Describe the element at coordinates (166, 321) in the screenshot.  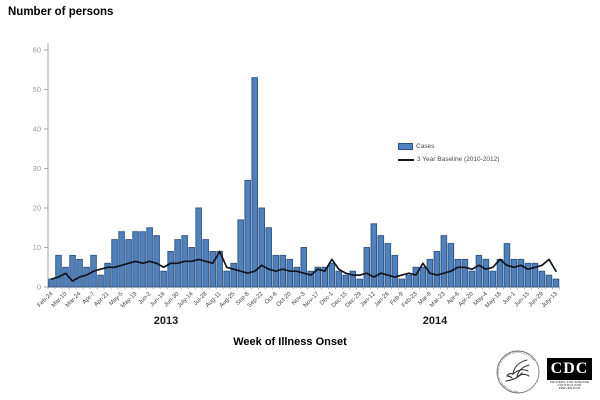
I see `year-label-2013: 2013` at that location.